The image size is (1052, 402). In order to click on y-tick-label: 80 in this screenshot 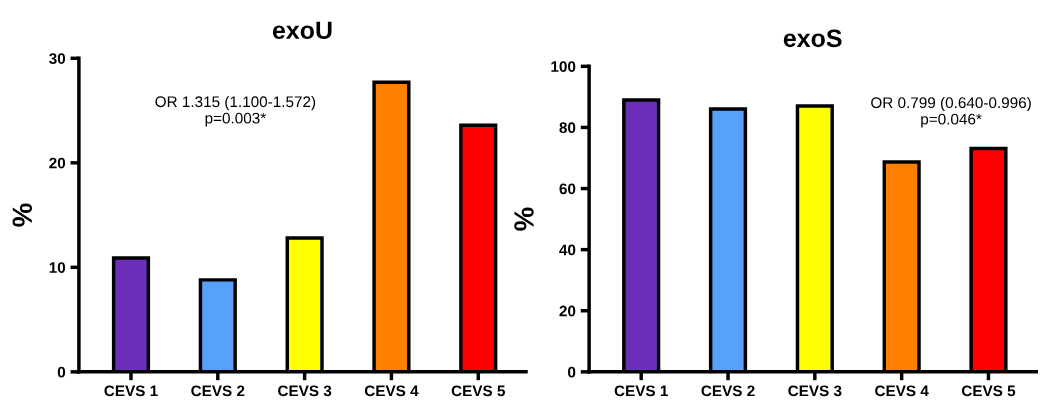, I will do `click(567, 128)`.